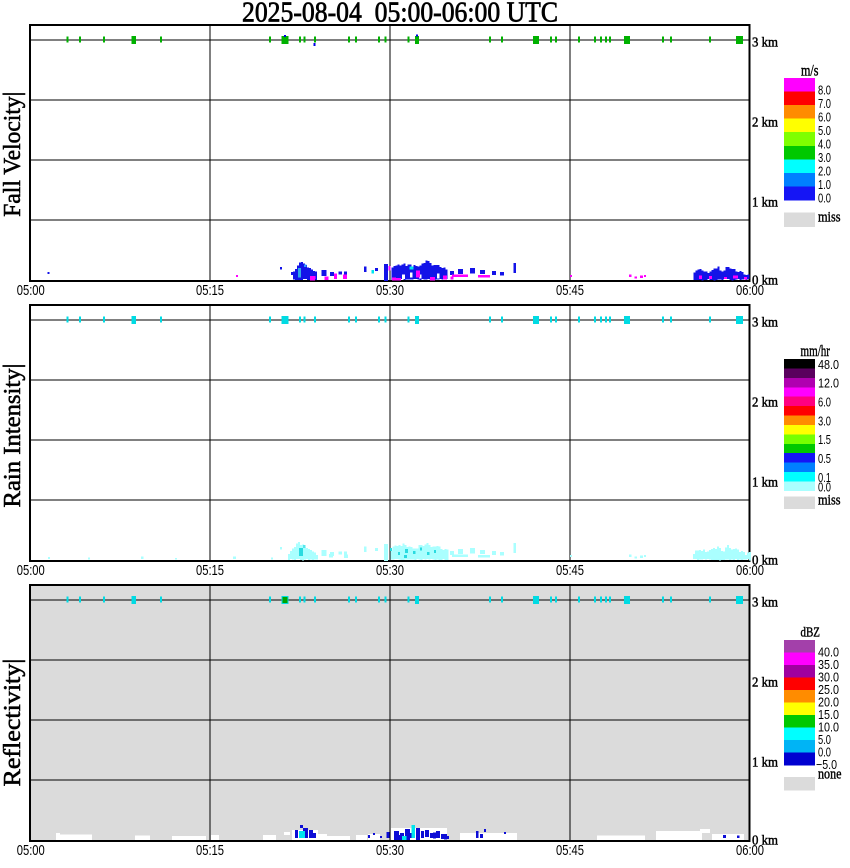 This screenshot has width=850, height=868. What do you see at coordinates (826, 764) in the screenshot?
I see `svg-text: −5.0` at bounding box center [826, 764].